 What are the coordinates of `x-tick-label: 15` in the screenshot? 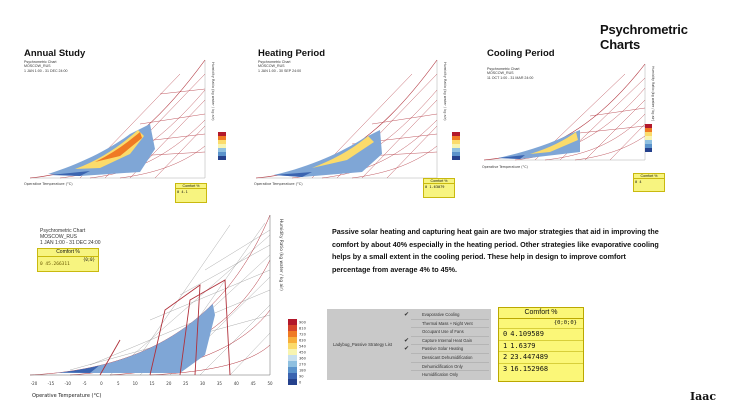 It's located at (152, 383).